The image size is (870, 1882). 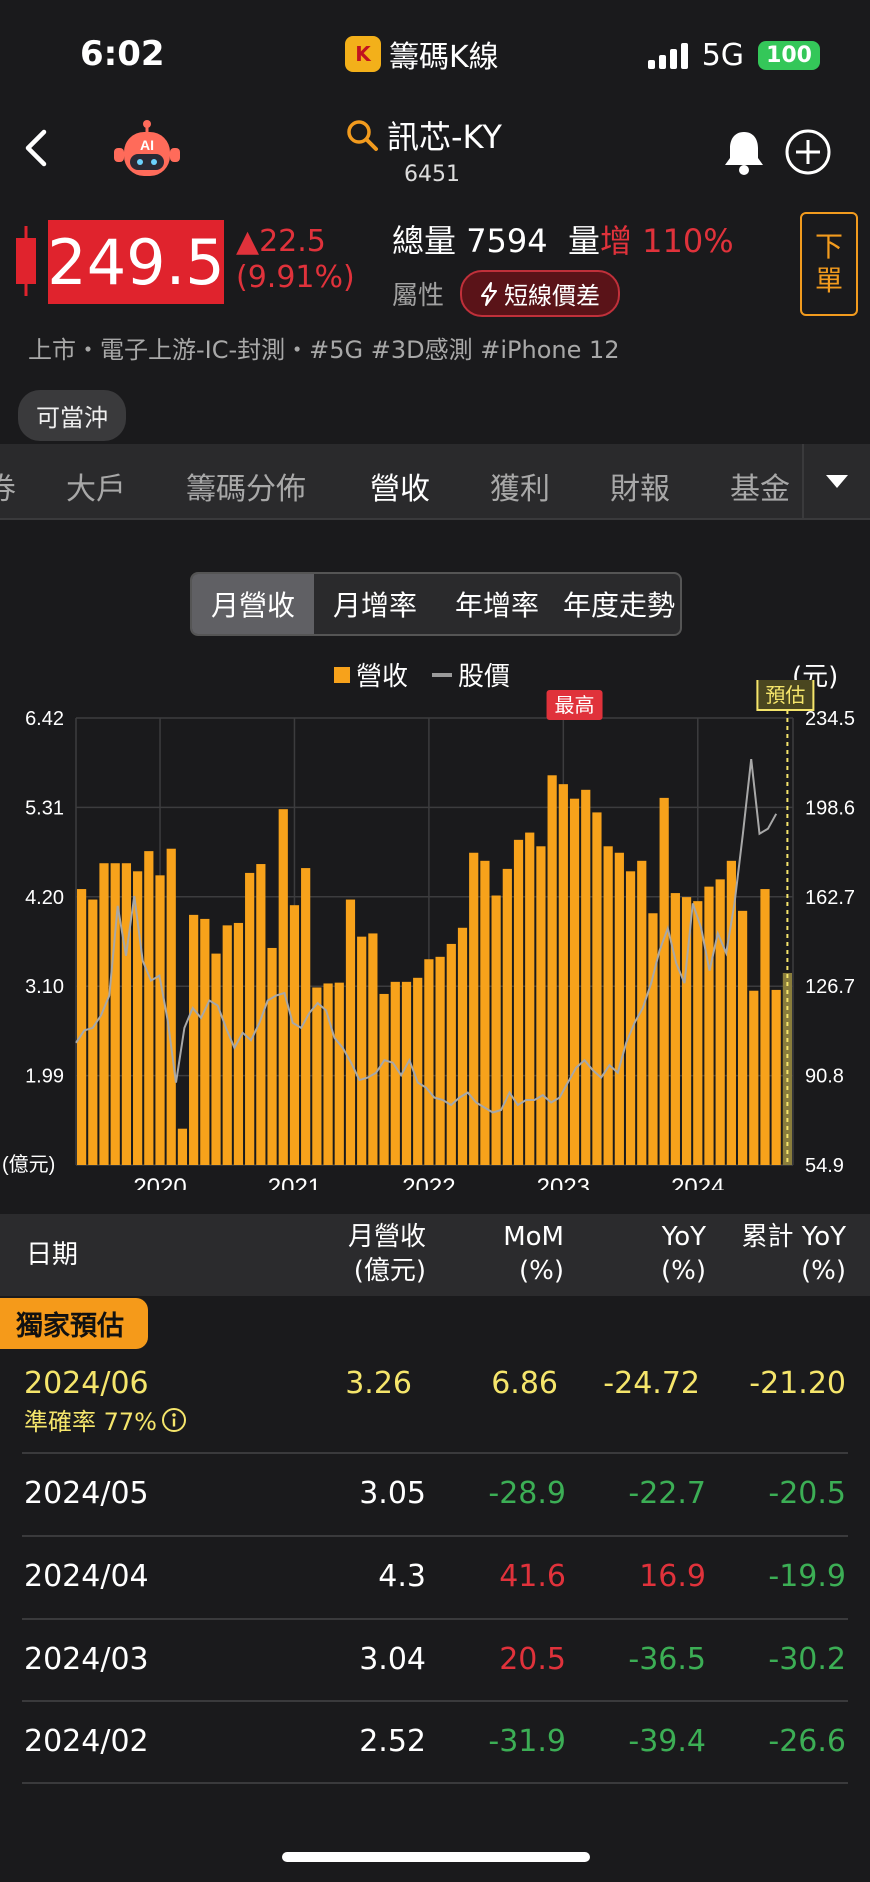 What do you see at coordinates (496, 605) in the screenshot?
I see `seg-yoy: 年增率` at bounding box center [496, 605].